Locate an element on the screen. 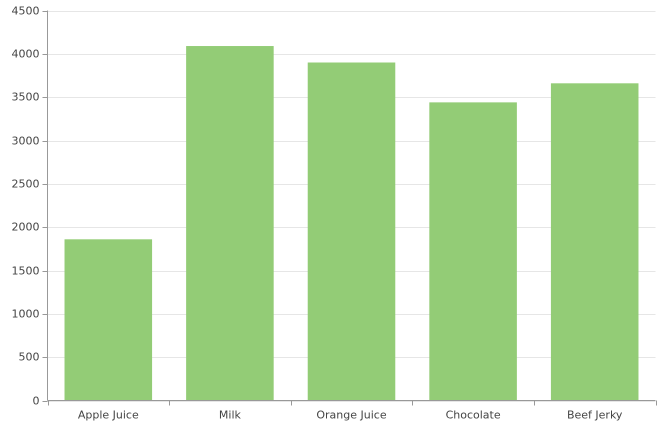  y-tick-label: 1500 is located at coordinates (26, 271).